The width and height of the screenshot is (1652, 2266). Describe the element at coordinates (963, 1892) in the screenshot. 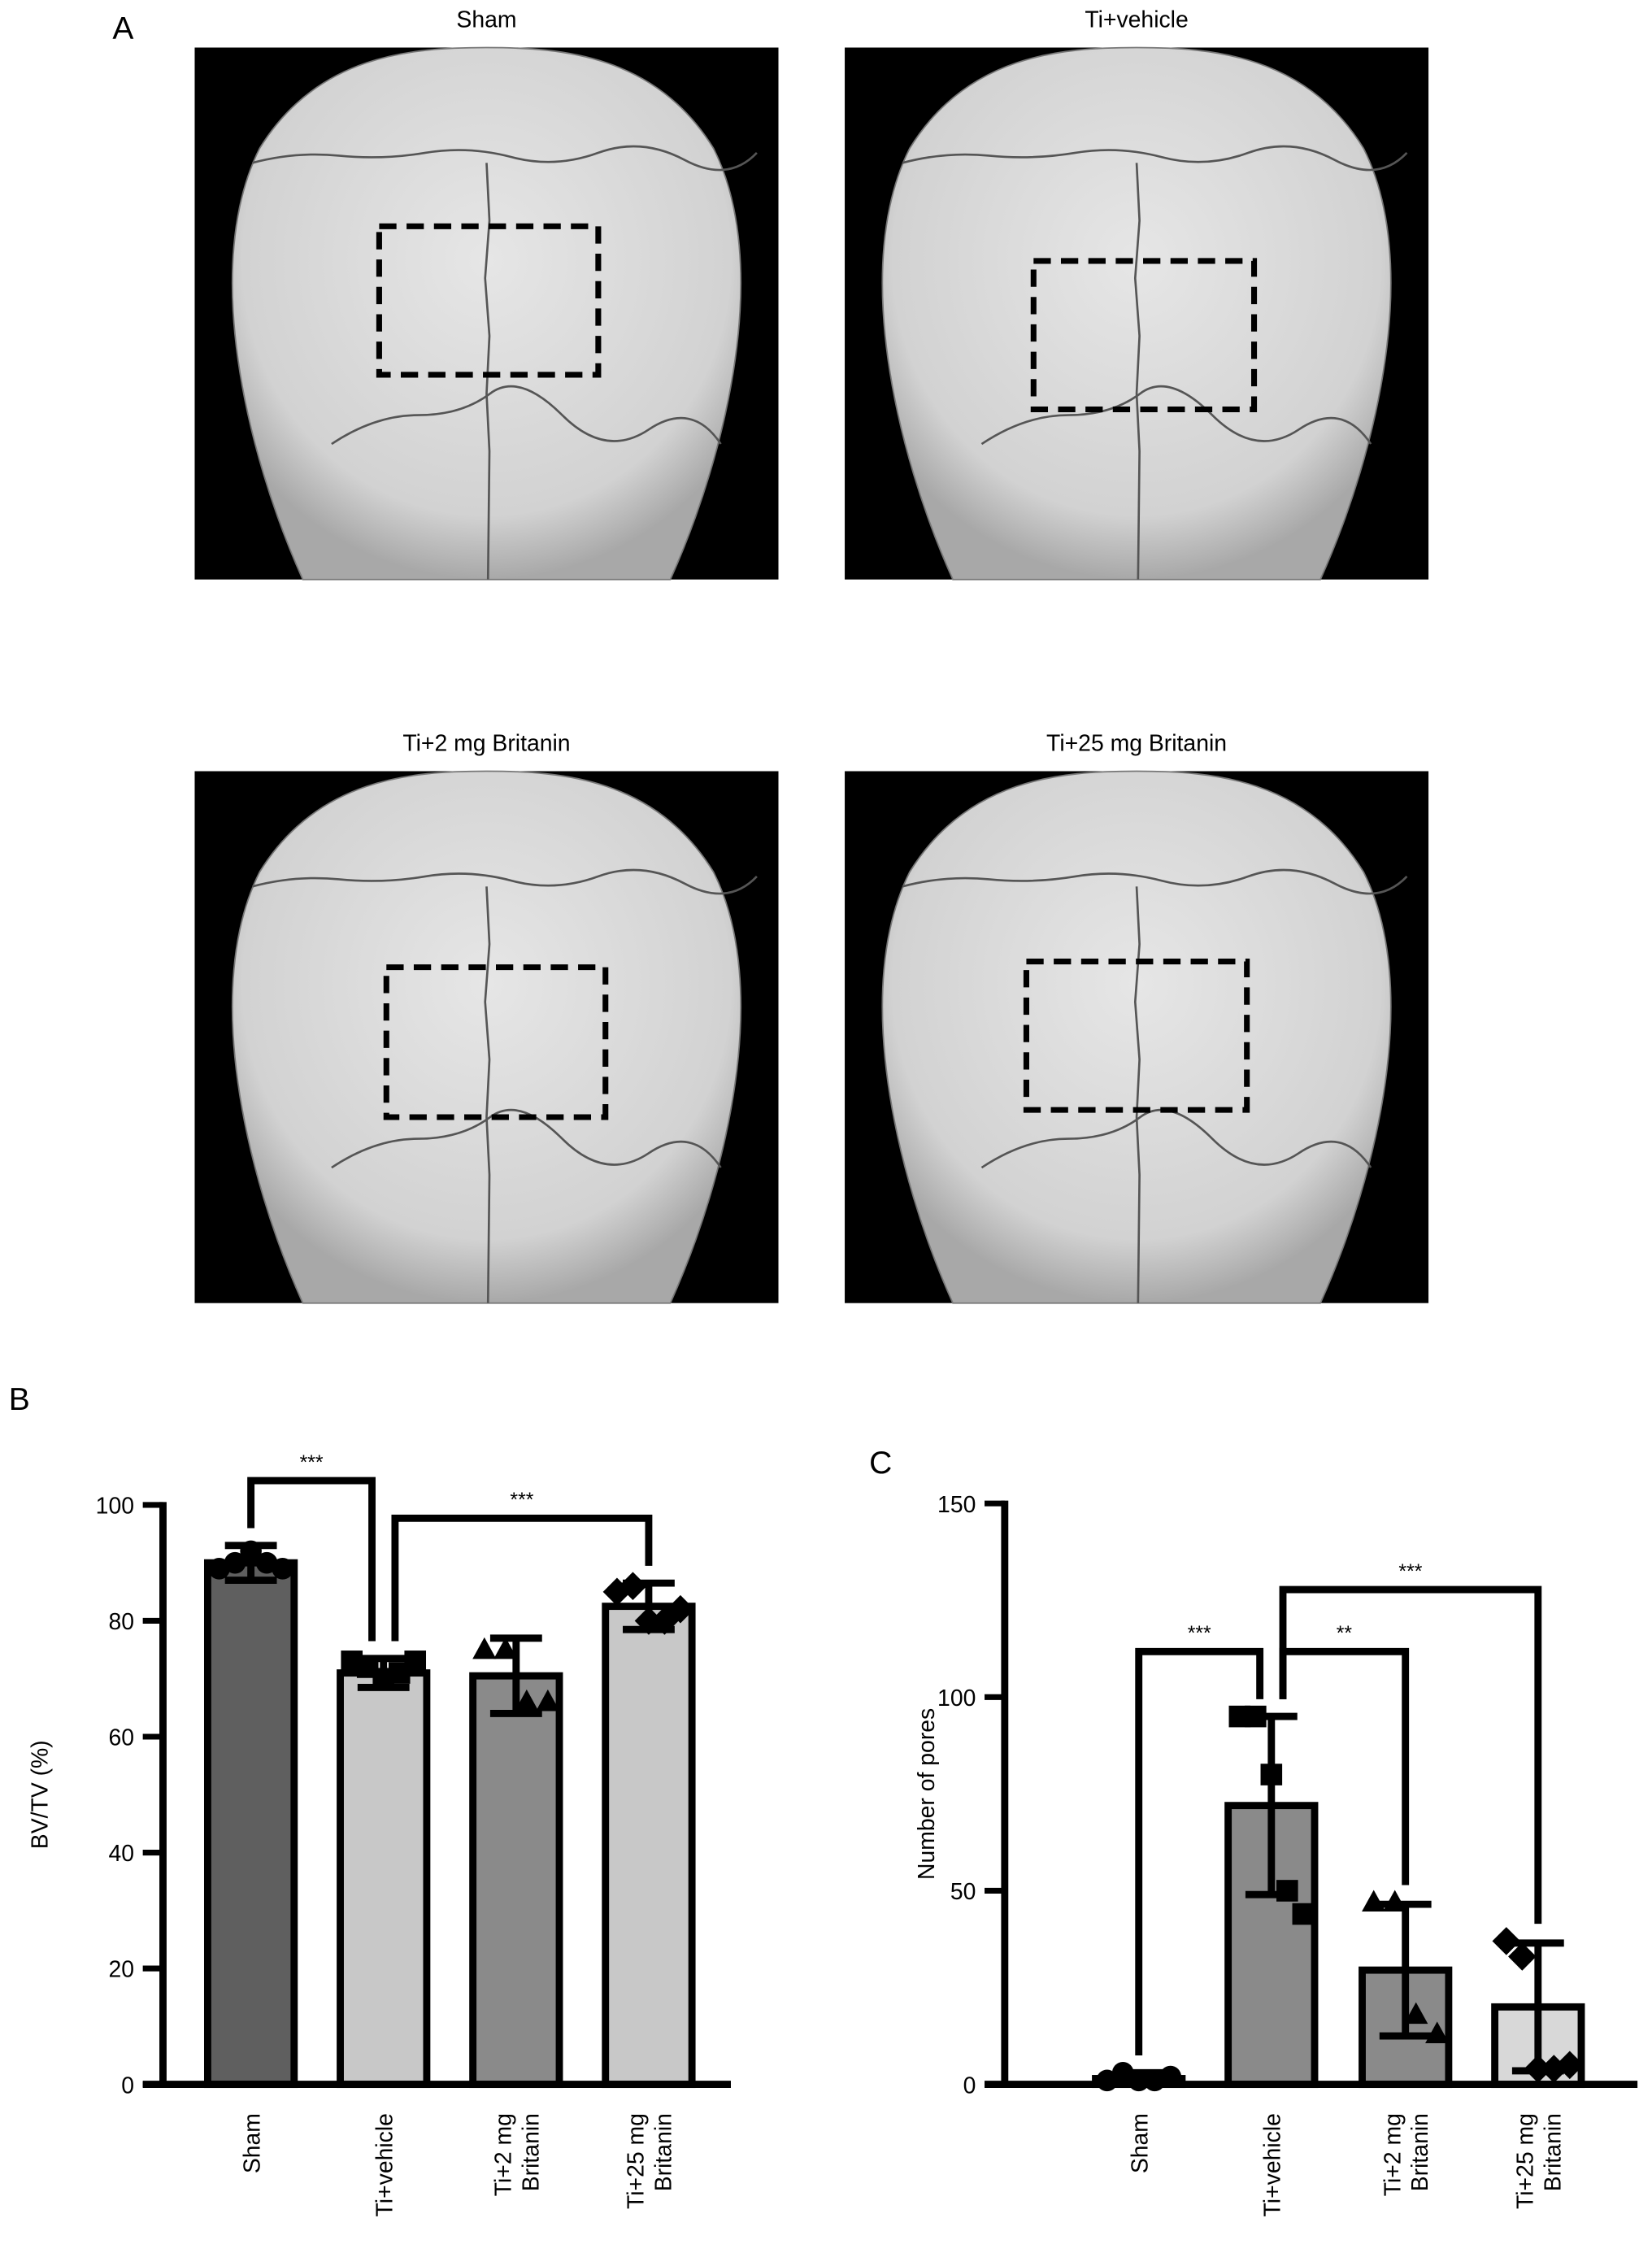

I see `y-tick-label: 50` at that location.